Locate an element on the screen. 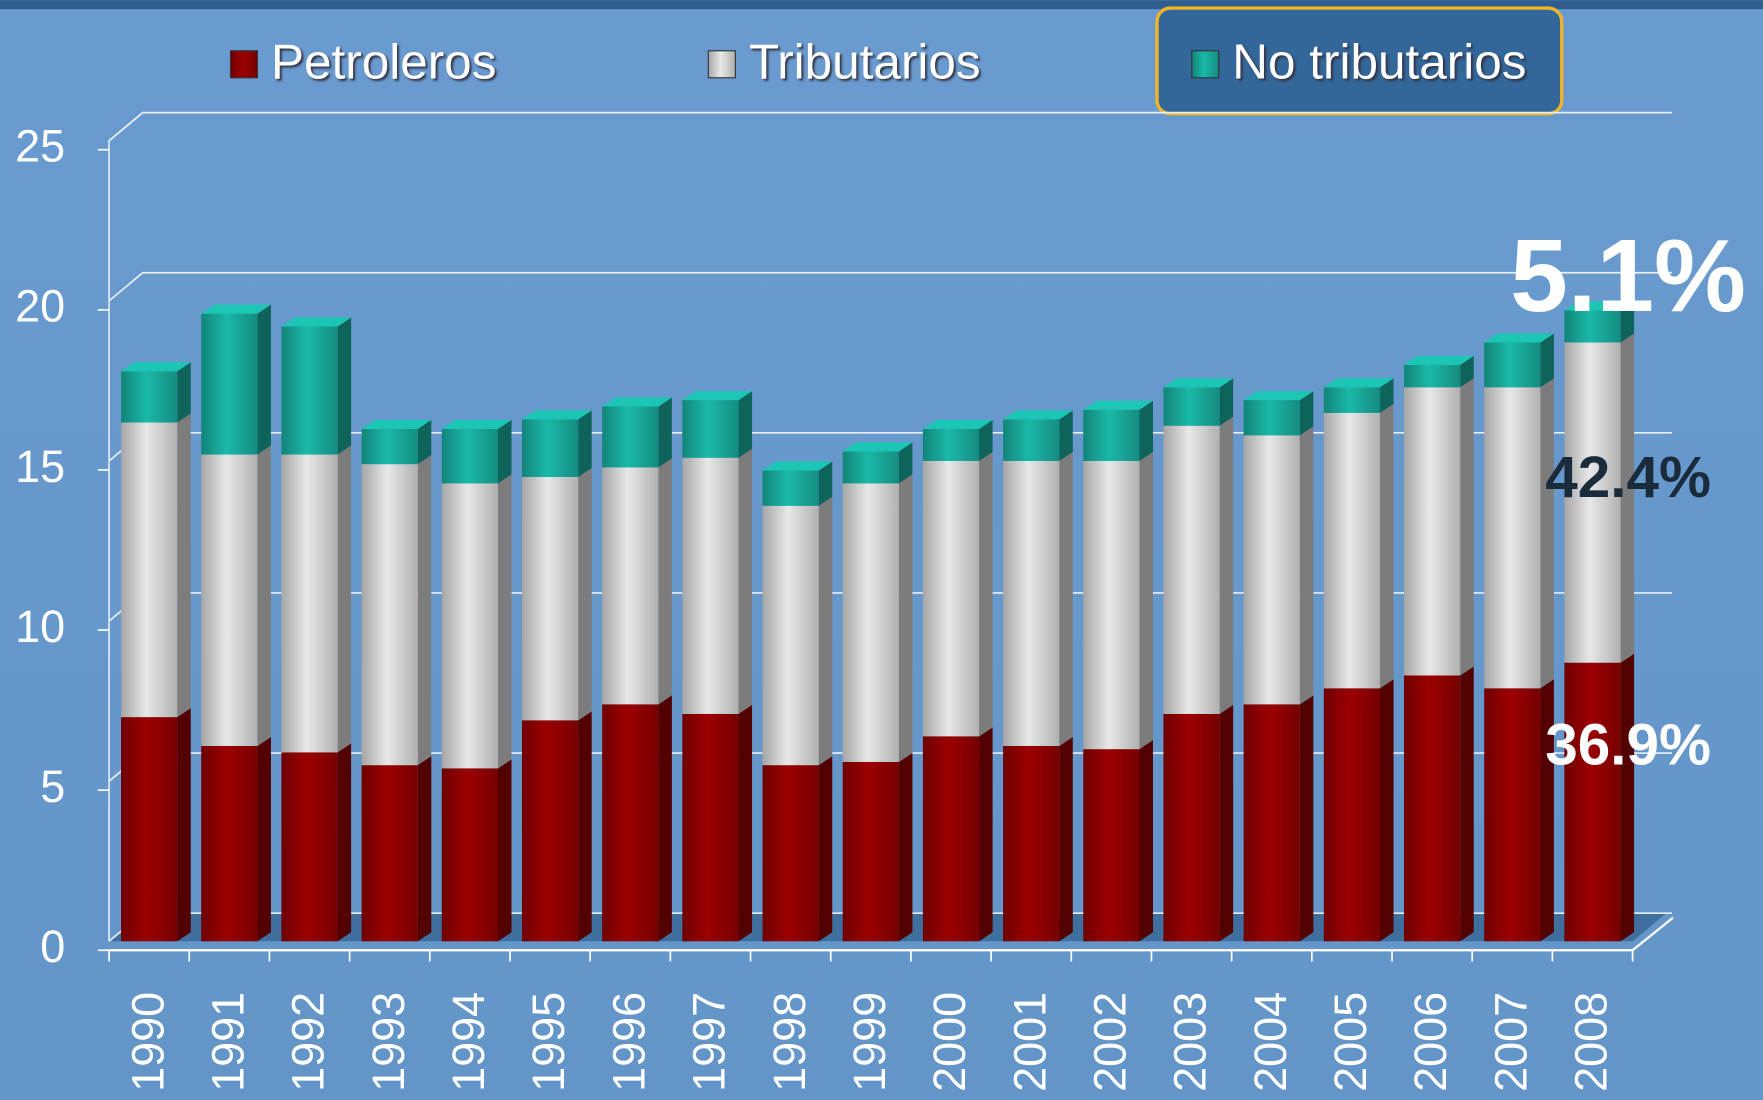  legend-label: Petroleros is located at coordinates (383, 61).